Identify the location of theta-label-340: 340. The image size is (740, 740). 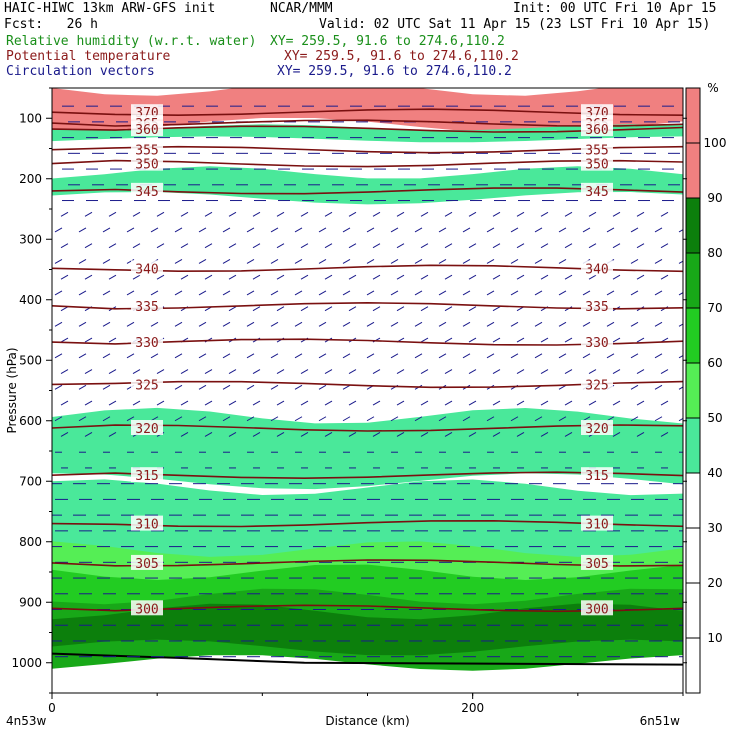
(596, 269).